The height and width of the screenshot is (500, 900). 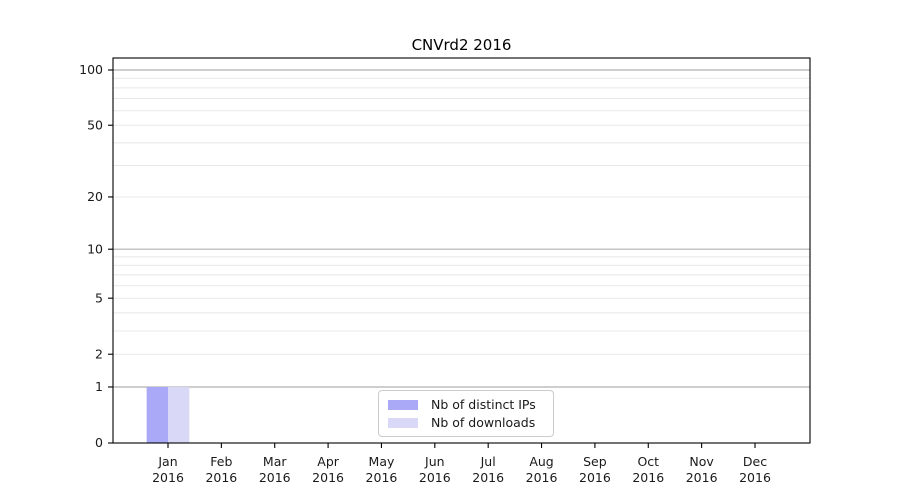 I want to click on y-axis-tick-label: 100, so click(x=91, y=69).